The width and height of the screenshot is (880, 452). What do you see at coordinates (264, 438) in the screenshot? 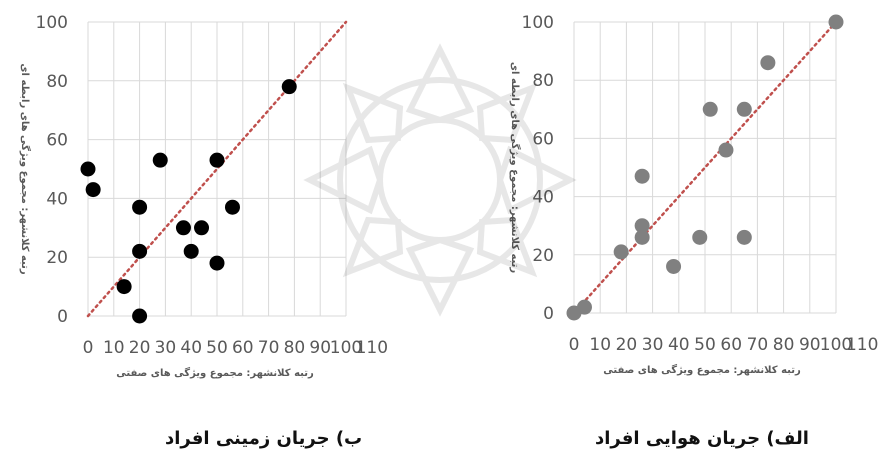
I see `left-chart-caption: ب) جریان زمینی افراد` at bounding box center [264, 438].